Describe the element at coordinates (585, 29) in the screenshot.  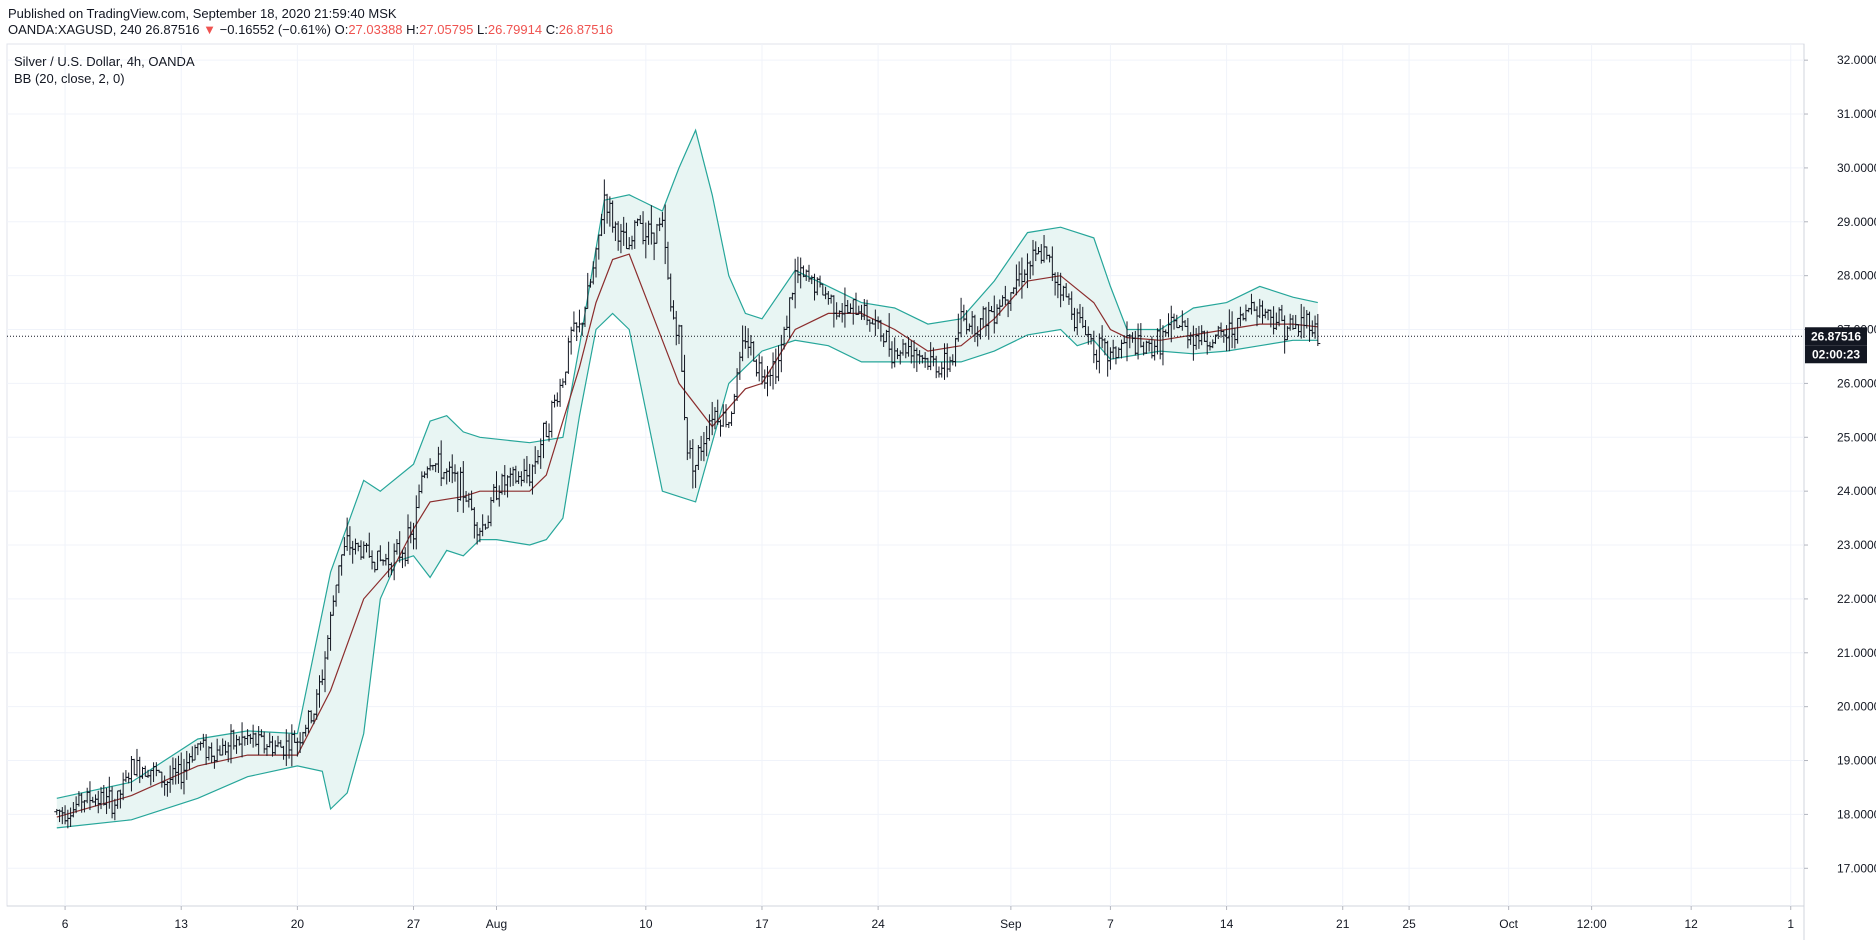
I see `close-value: 26.87516` at that location.